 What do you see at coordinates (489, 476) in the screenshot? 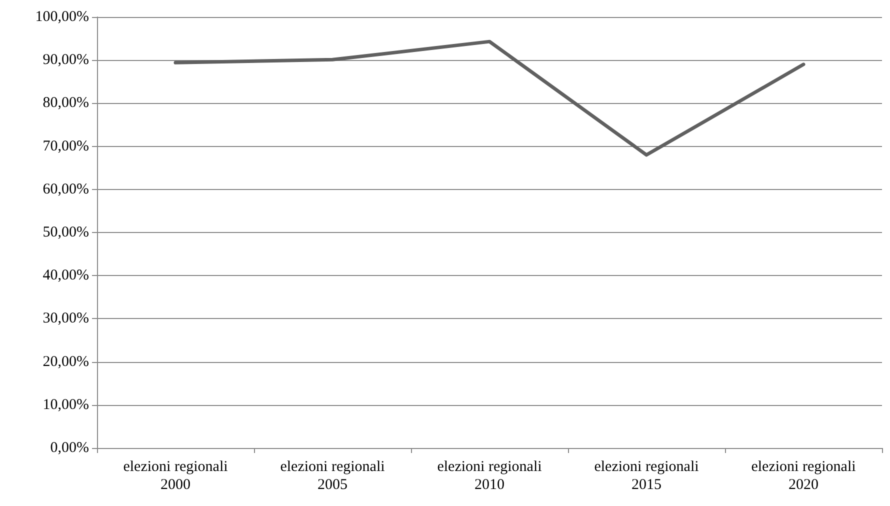
I see `x-tick-label: elezioni regionali 2010` at bounding box center [489, 476].